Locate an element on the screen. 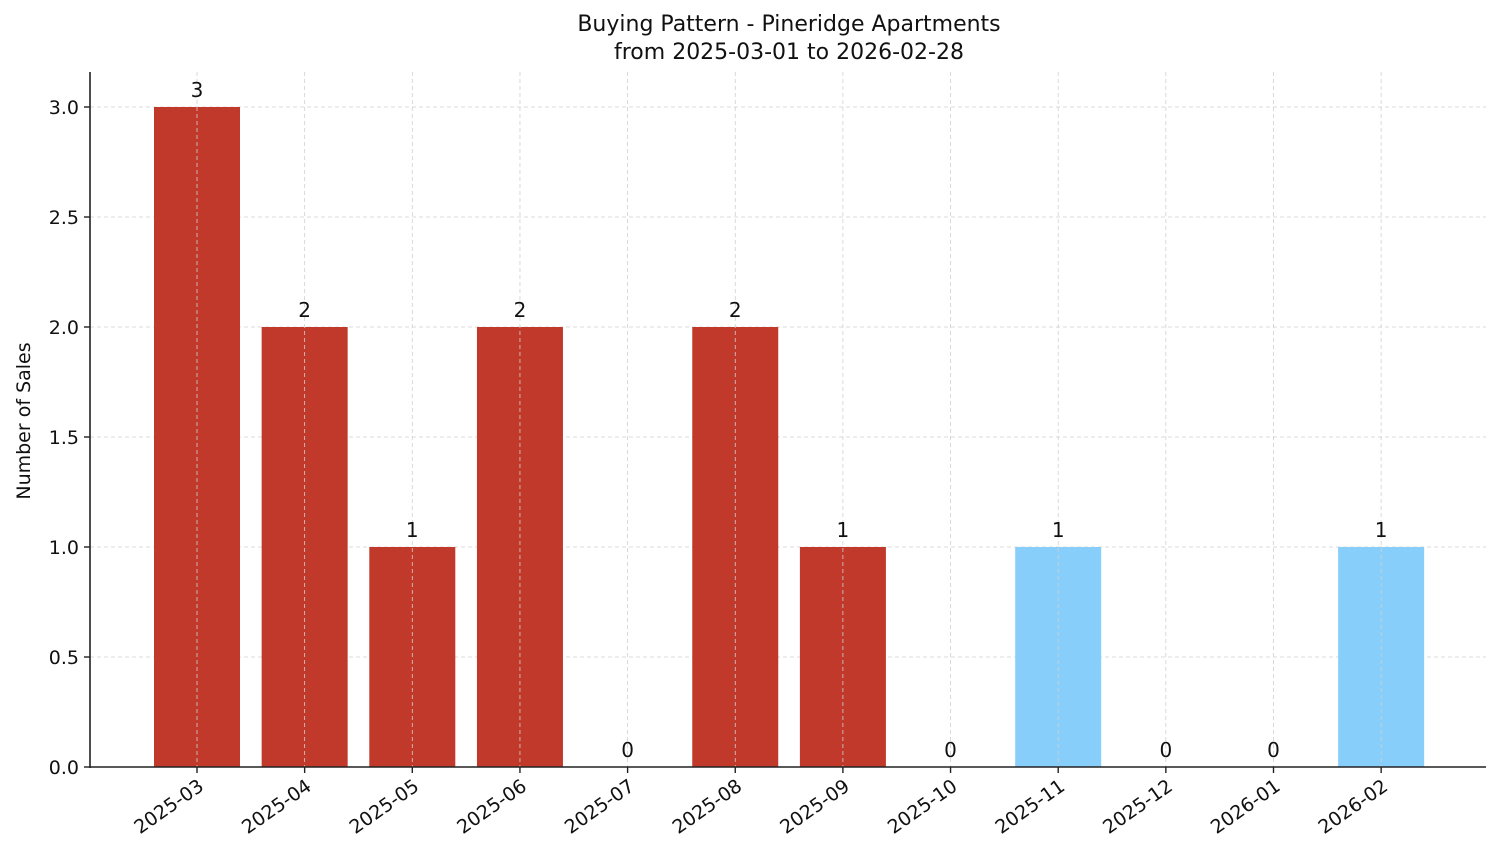 This screenshot has width=1501, height=863. x-tick-label: 2025-08 is located at coordinates (707, 807).